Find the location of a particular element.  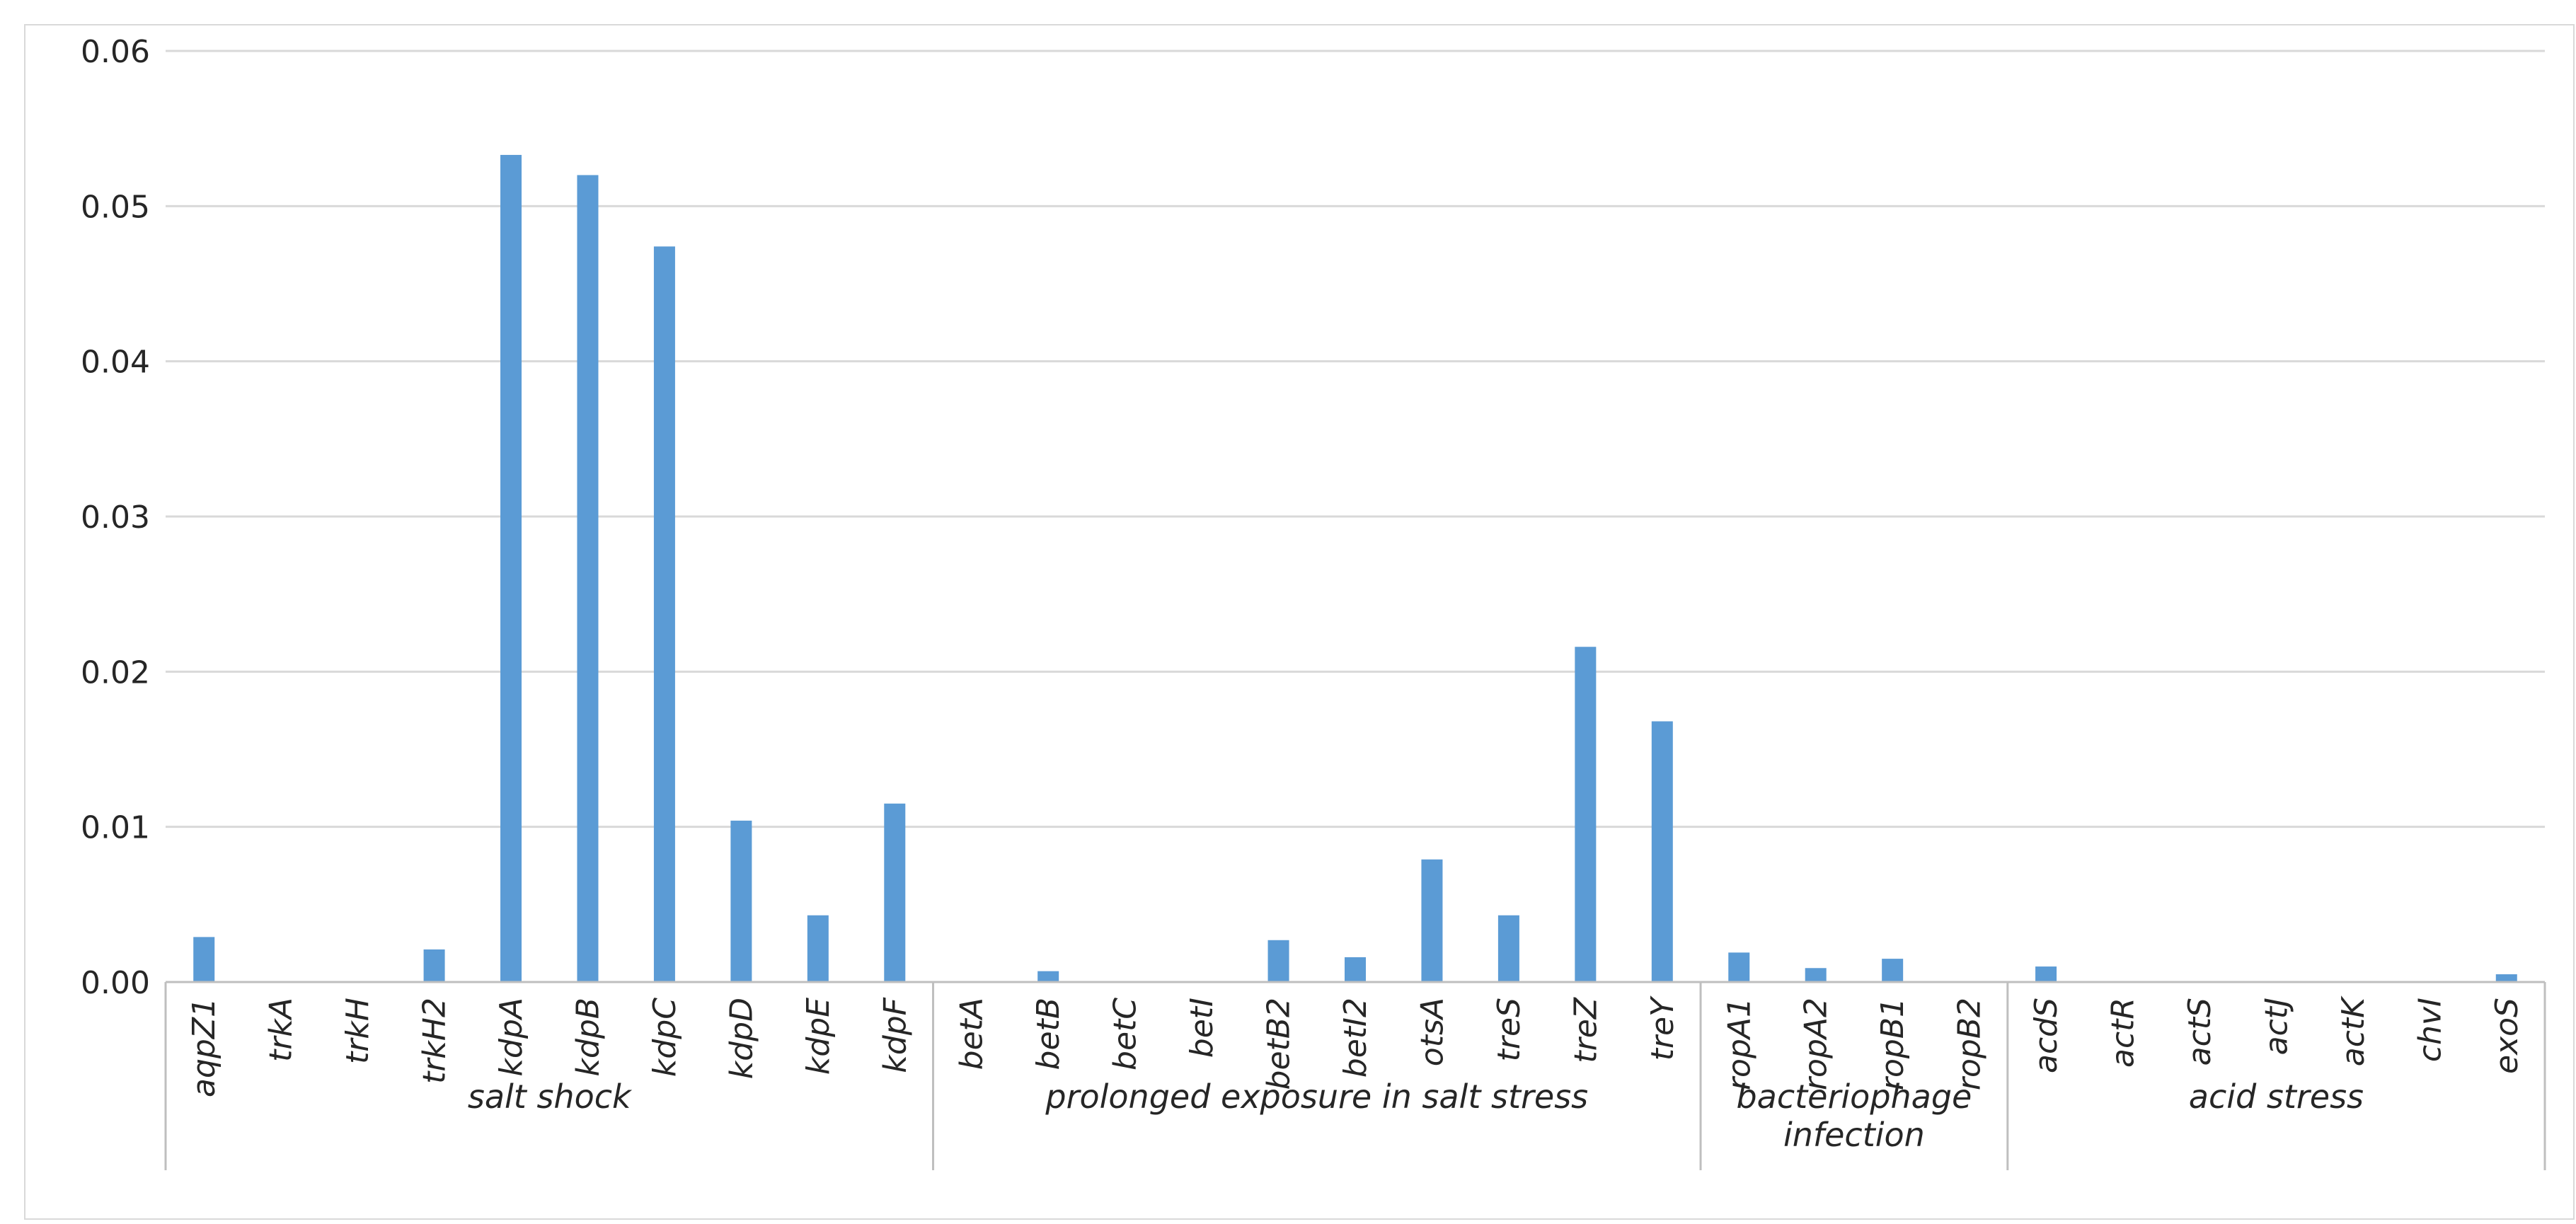

category-label: treZ is located at coordinates (1586, 1030).